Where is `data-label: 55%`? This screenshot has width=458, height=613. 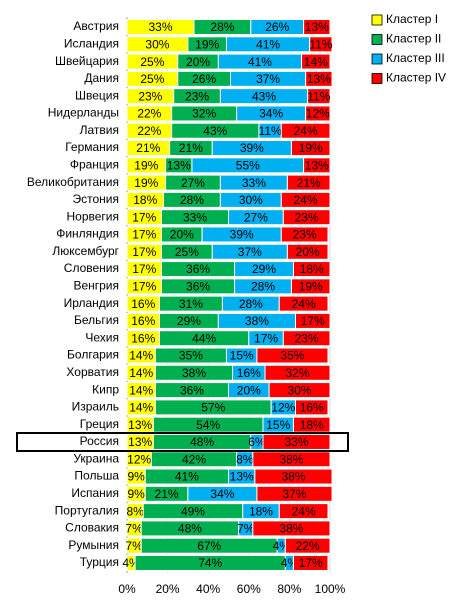 data-label: 55% is located at coordinates (248, 165).